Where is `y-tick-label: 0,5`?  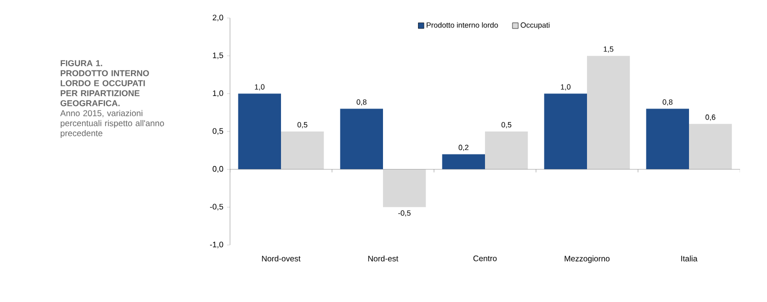 y-tick-label: 0,5 is located at coordinates (218, 131).